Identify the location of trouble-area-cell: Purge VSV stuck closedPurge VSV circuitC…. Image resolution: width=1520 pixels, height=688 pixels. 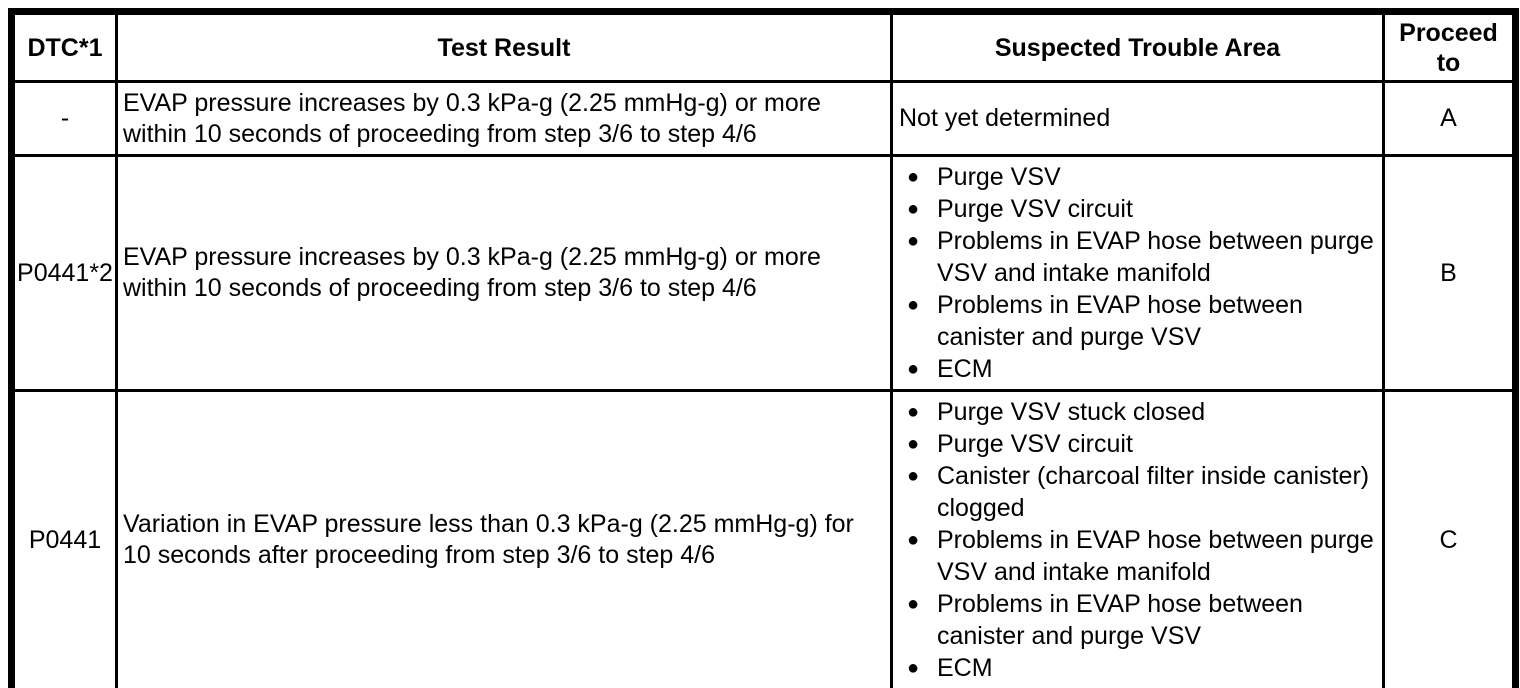
(1137, 538).